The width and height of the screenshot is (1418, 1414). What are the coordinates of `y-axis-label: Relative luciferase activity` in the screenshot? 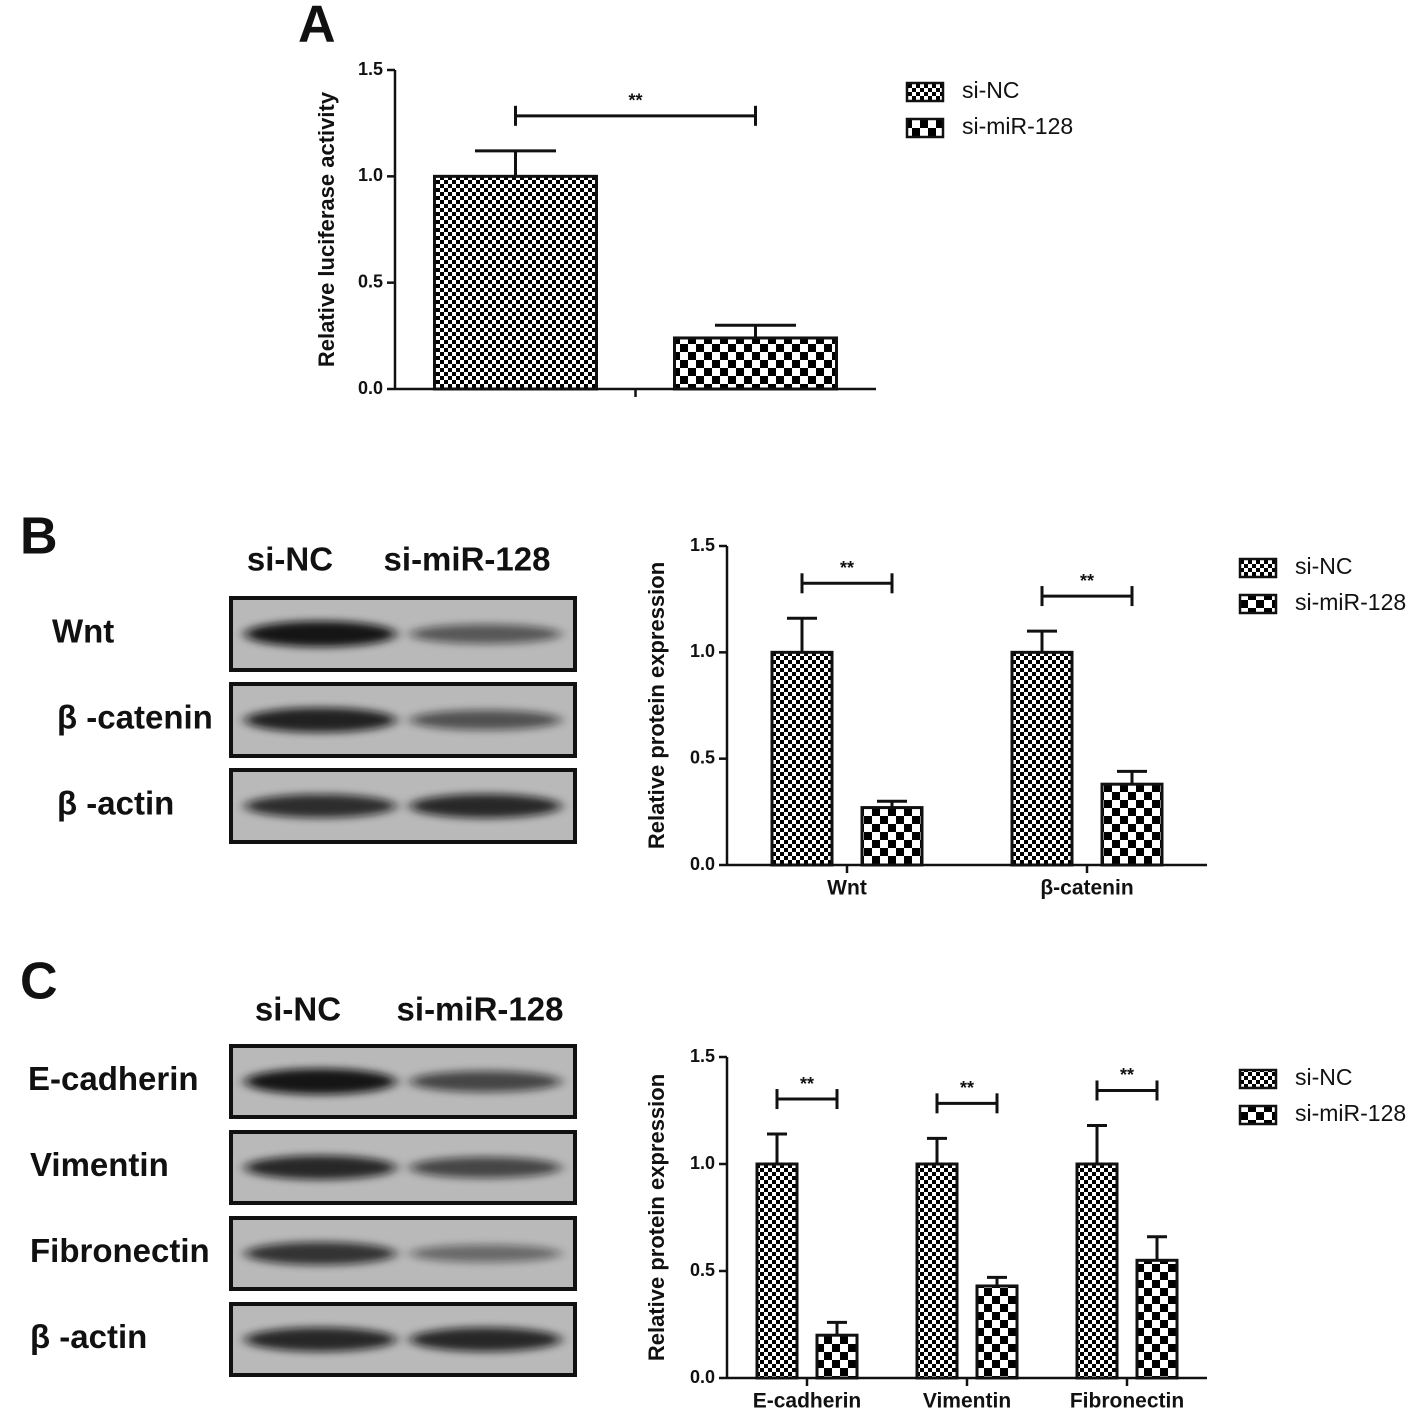 It's located at (326, 229).